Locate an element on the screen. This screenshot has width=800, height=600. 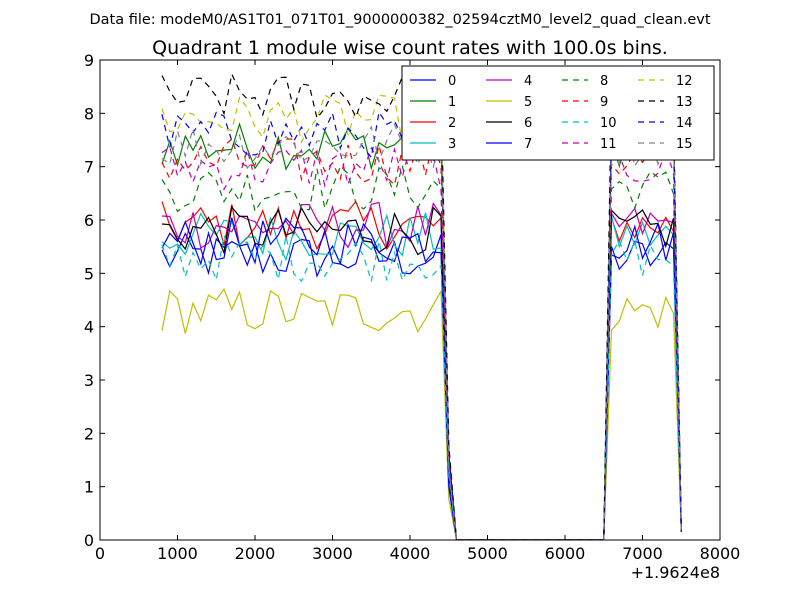
x-tick-label: 8000 is located at coordinates (720, 553).